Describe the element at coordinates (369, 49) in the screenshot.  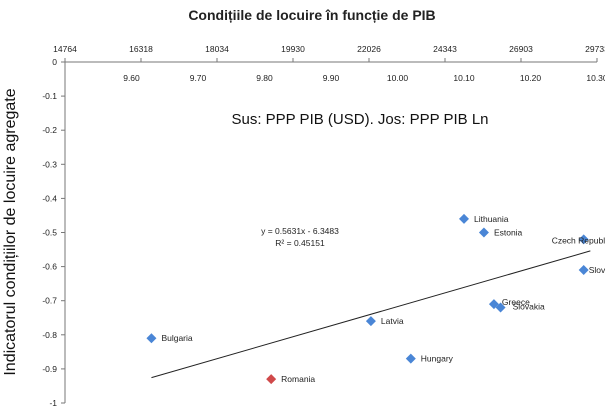
I see `x-tick-label-top: 22026` at that location.